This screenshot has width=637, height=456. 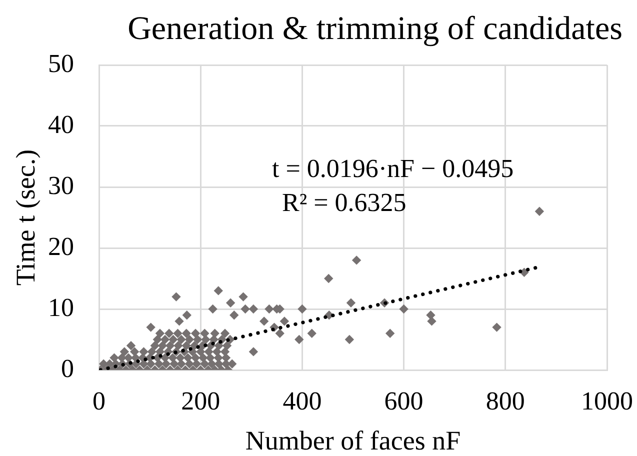 What do you see at coordinates (61, 185) in the screenshot?
I see `y-tick-label: 30` at bounding box center [61, 185].